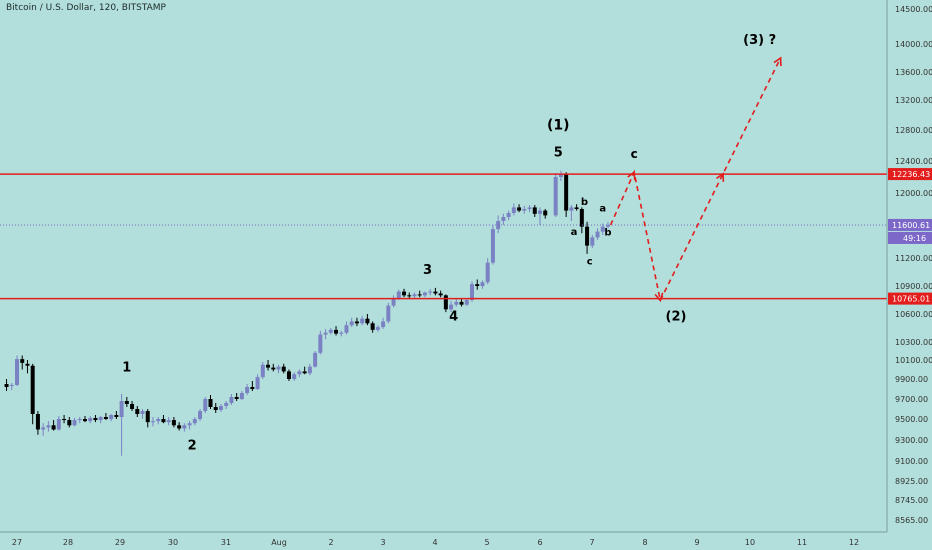 The height and width of the screenshot is (550, 932). Describe the element at coordinates (68, 542) in the screenshot. I see `x-tick-label: 28` at that location.